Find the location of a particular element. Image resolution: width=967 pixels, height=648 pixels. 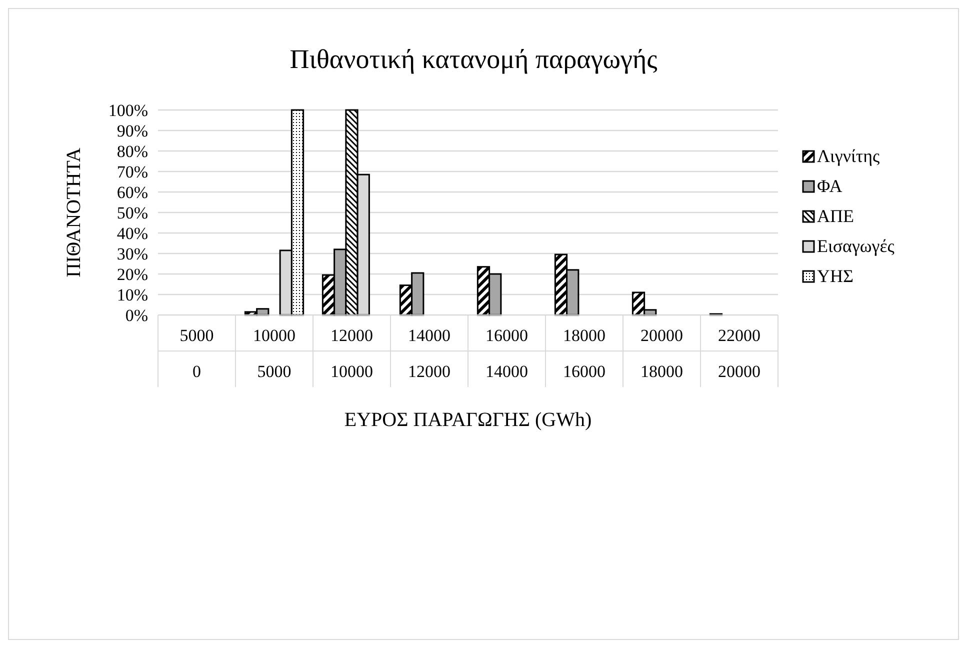

legend-label: ΑΠΕ is located at coordinates (835, 216).